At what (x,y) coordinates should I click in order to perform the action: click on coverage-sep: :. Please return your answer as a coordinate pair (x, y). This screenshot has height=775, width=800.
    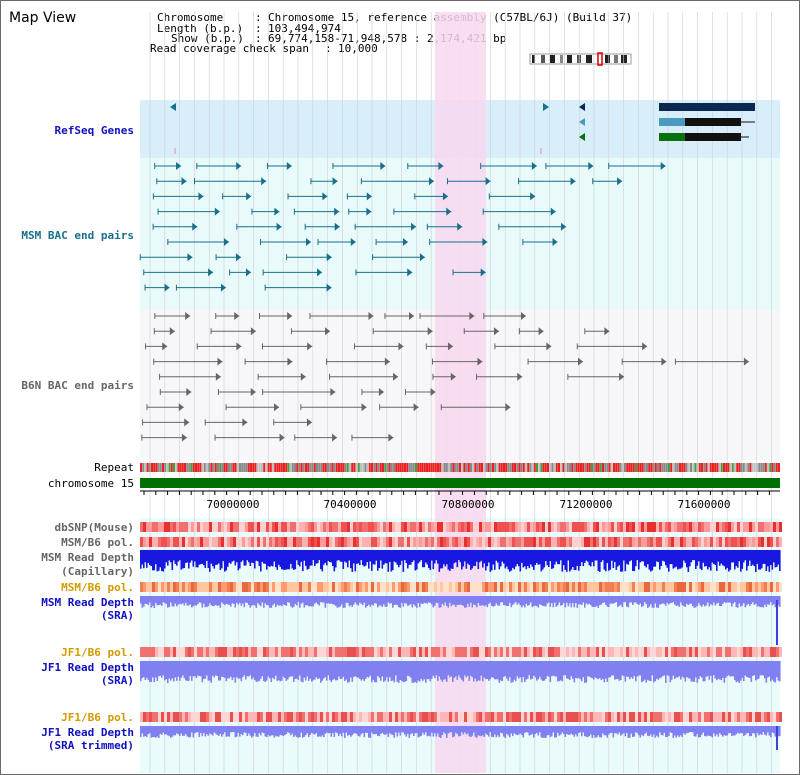
    Looking at the image, I should click on (328, 48).